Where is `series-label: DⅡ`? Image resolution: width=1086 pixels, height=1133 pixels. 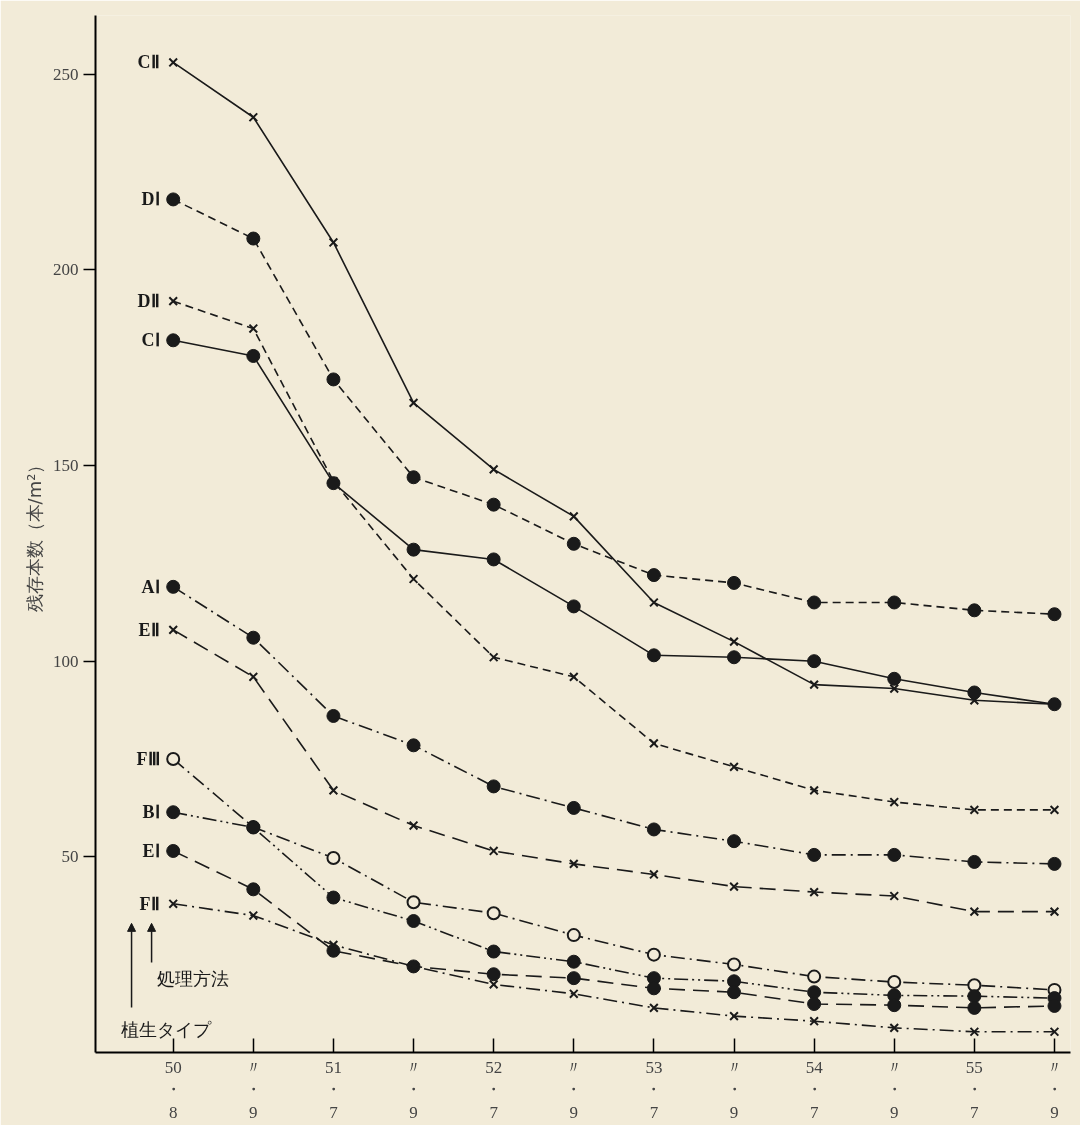 series-label: DⅡ is located at coordinates (148, 301).